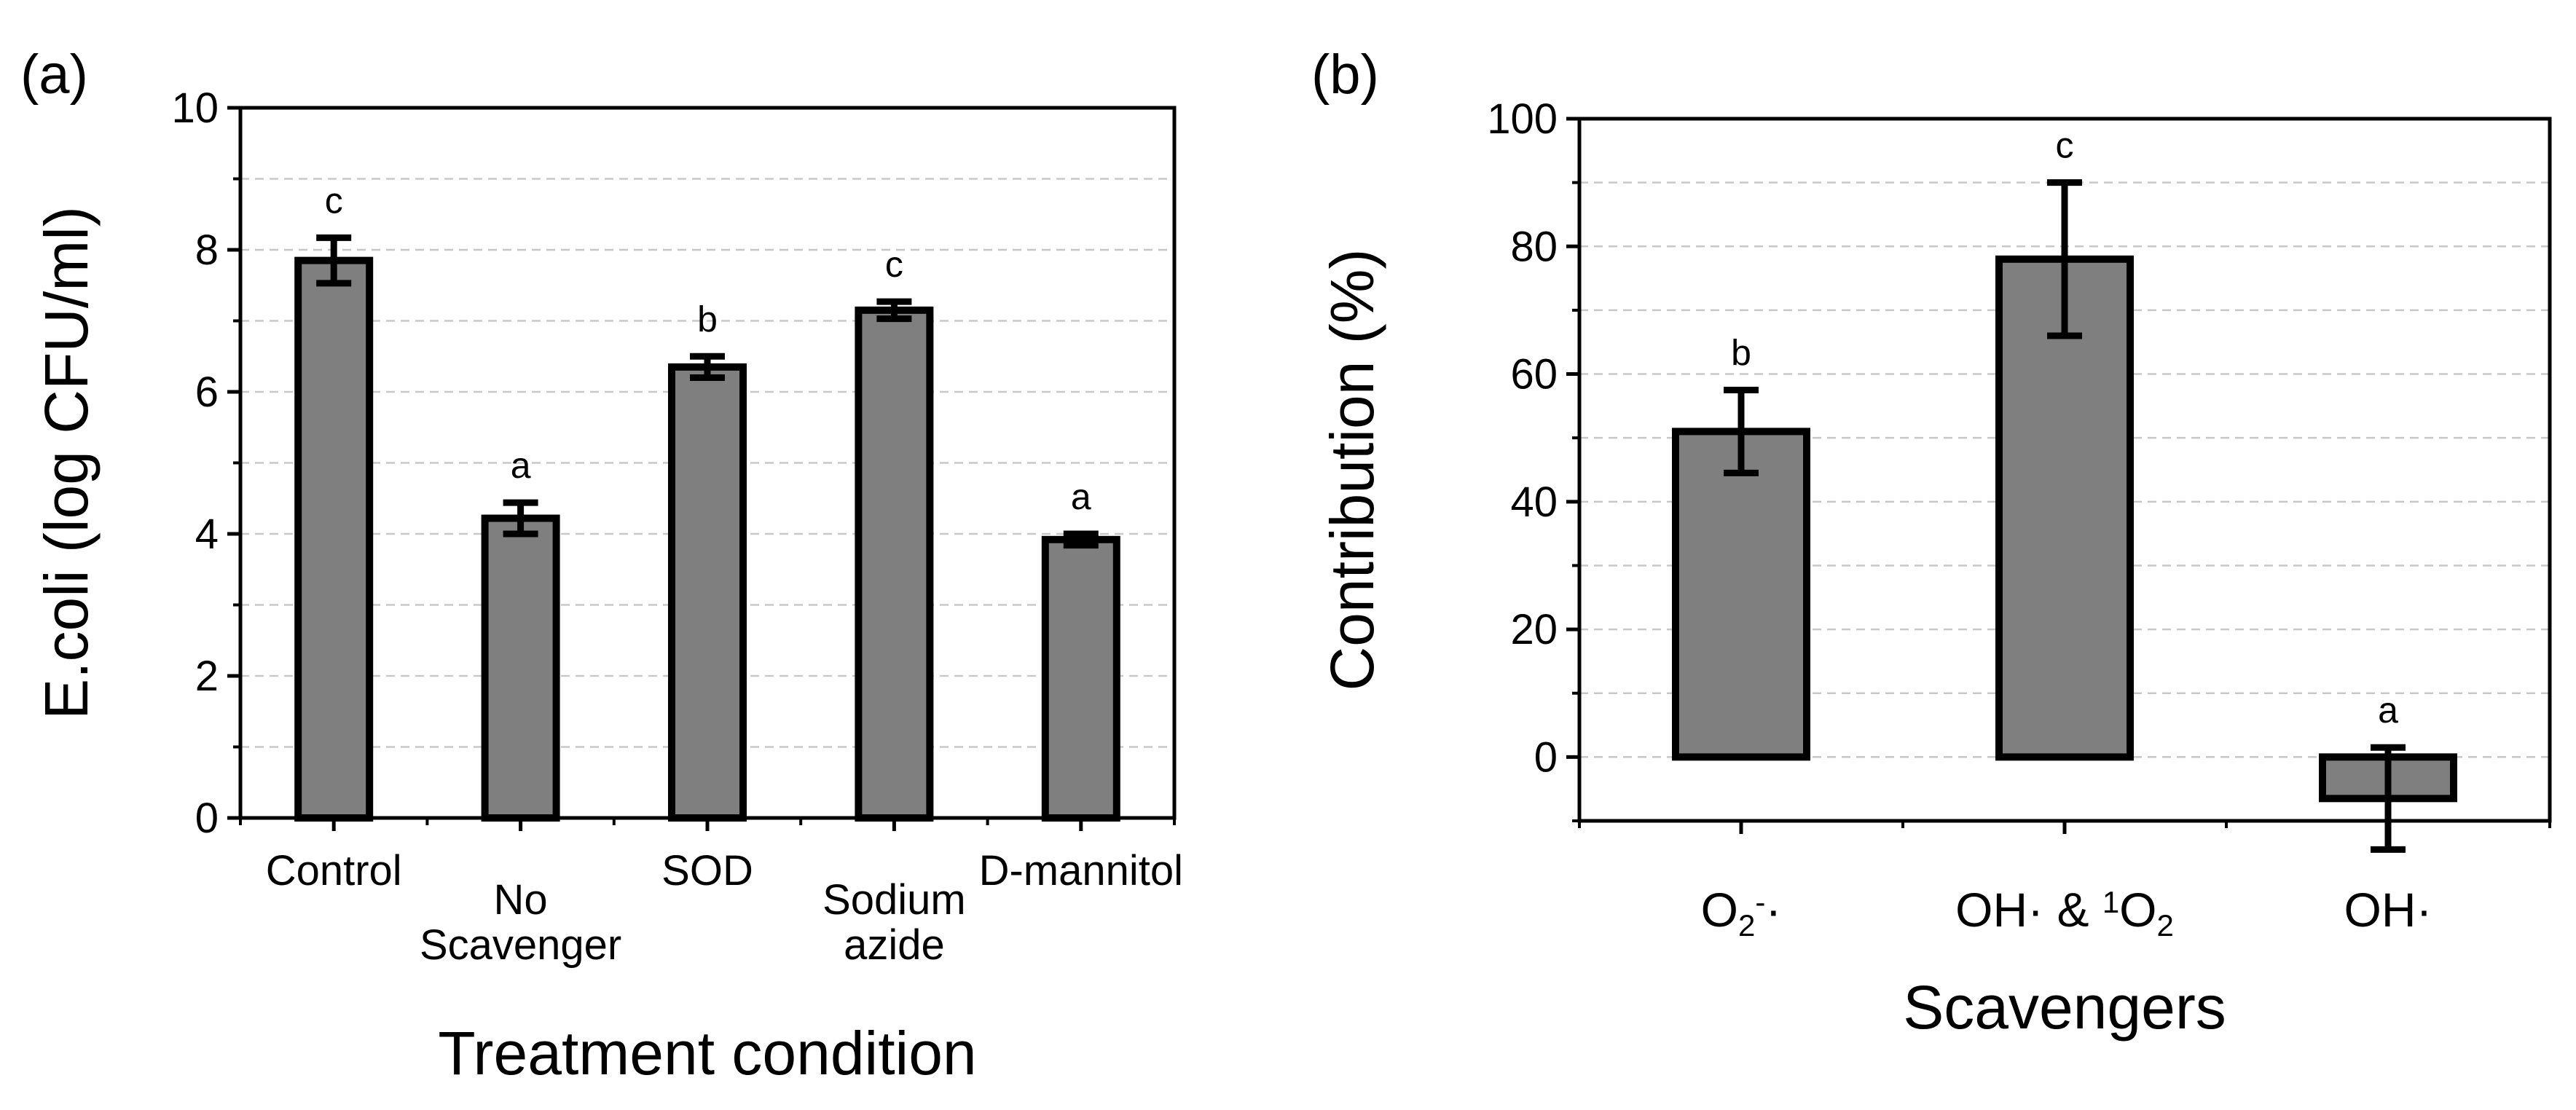 This screenshot has height=1110, width=2576. What do you see at coordinates (207, 250) in the screenshot?
I see `y-tick-label: 8` at bounding box center [207, 250].